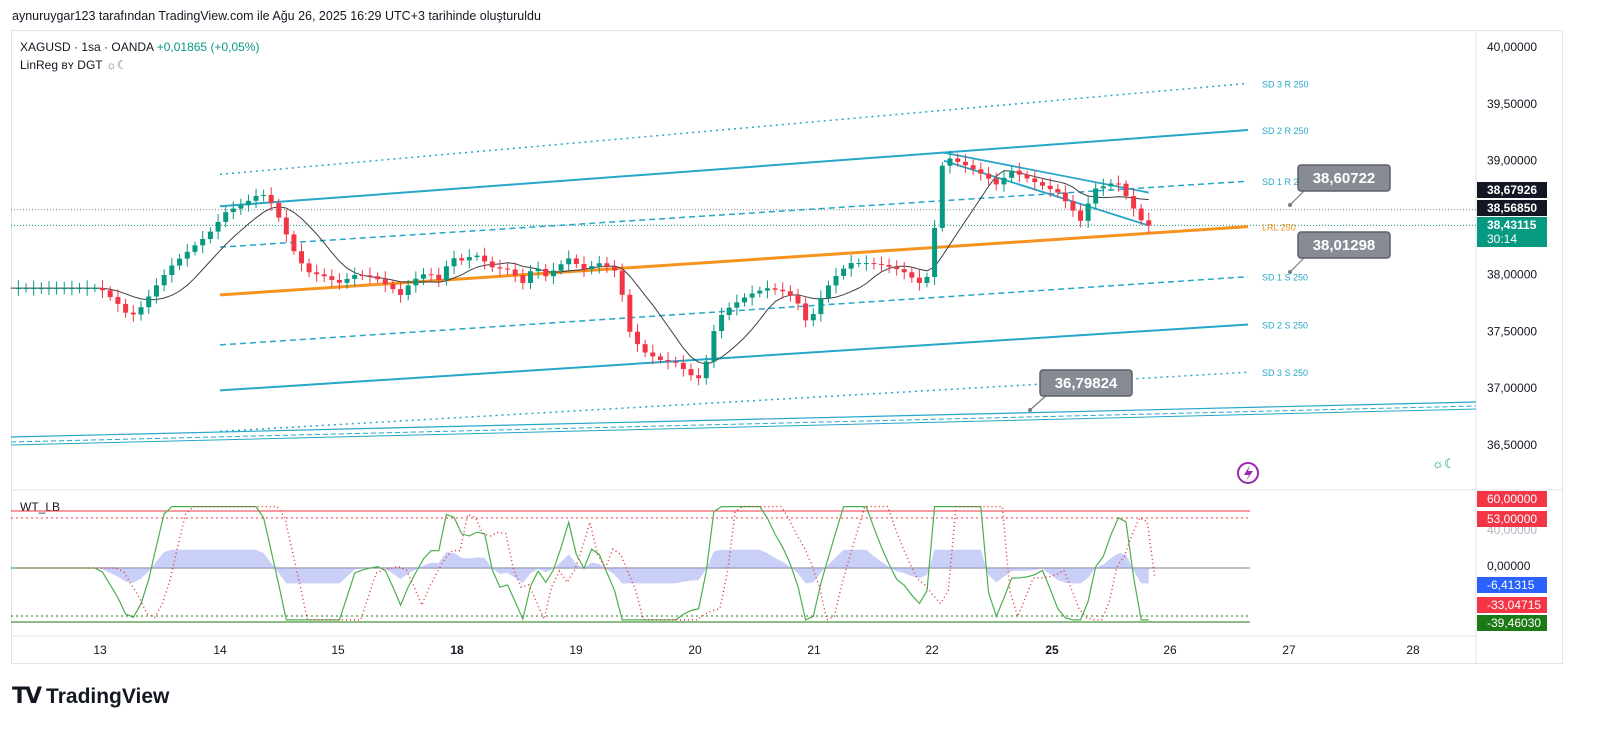 The height and width of the screenshot is (745, 1600). I want to click on tradingview-brand: TV TradingView, so click(90, 696).